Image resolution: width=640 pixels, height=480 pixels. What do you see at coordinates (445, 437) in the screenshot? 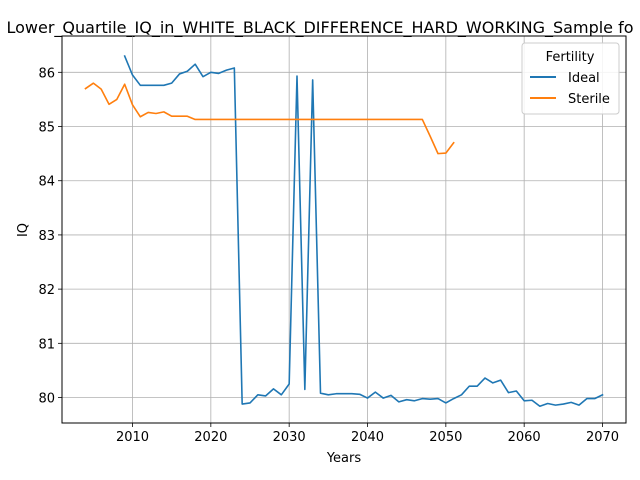
I see `x-tick-label: 2050` at bounding box center [445, 437].